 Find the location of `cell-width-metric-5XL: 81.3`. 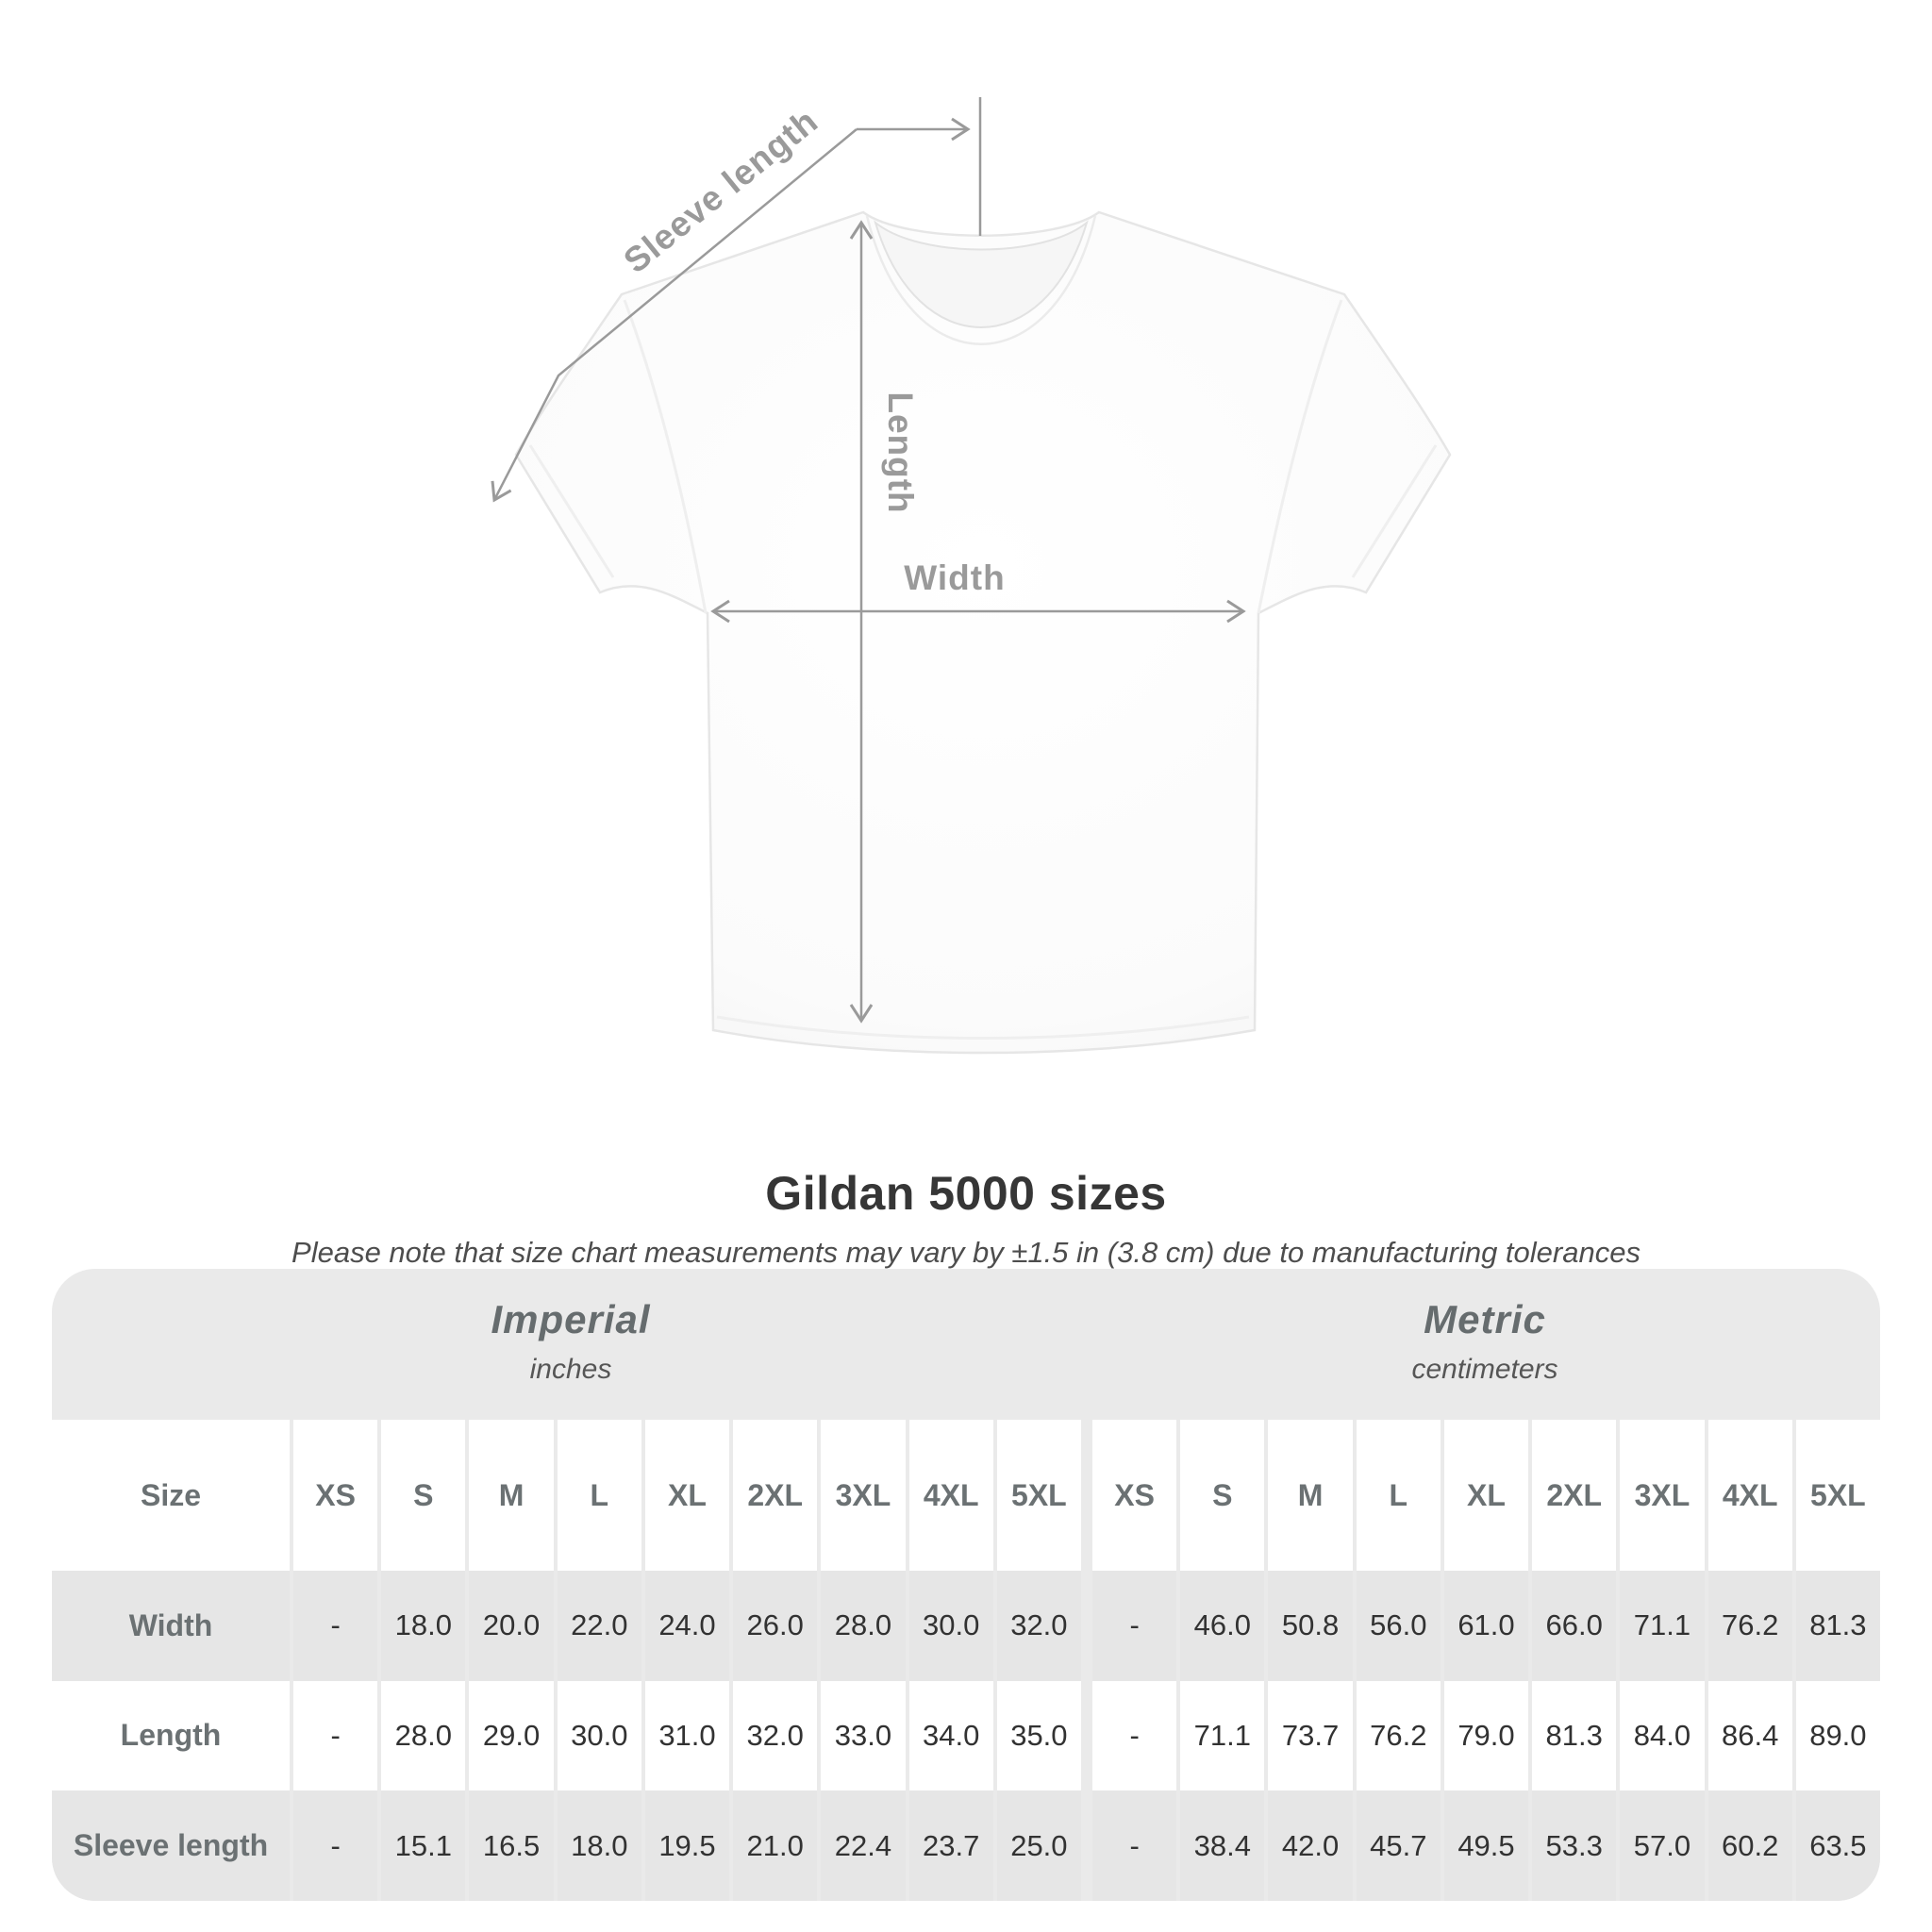

cell-width-metric-5XL: 81.3 is located at coordinates (1838, 1626).